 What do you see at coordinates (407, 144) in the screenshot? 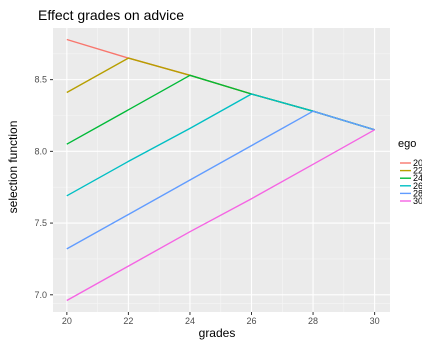
I see `legend-title: ego` at bounding box center [407, 144].